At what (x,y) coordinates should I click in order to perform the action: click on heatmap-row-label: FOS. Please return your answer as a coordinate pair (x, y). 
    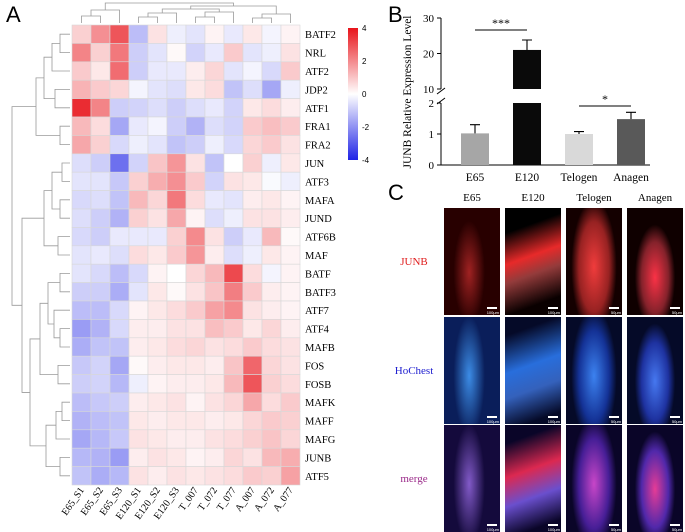
    Looking at the image, I should click on (314, 366).